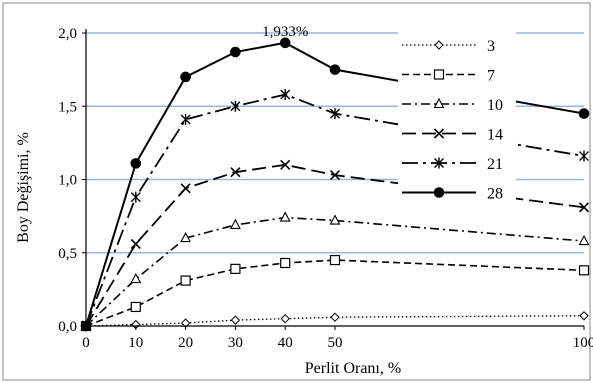  I want to click on y-tick-label: 0,0, so click(67, 327).